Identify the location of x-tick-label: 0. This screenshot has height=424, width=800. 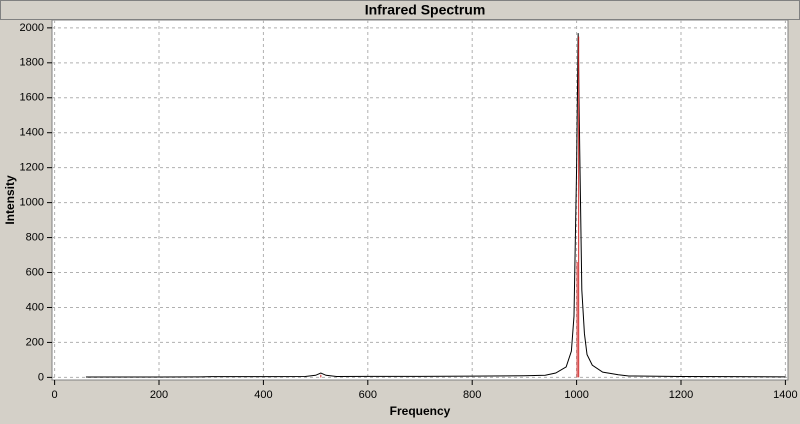
(55, 395).